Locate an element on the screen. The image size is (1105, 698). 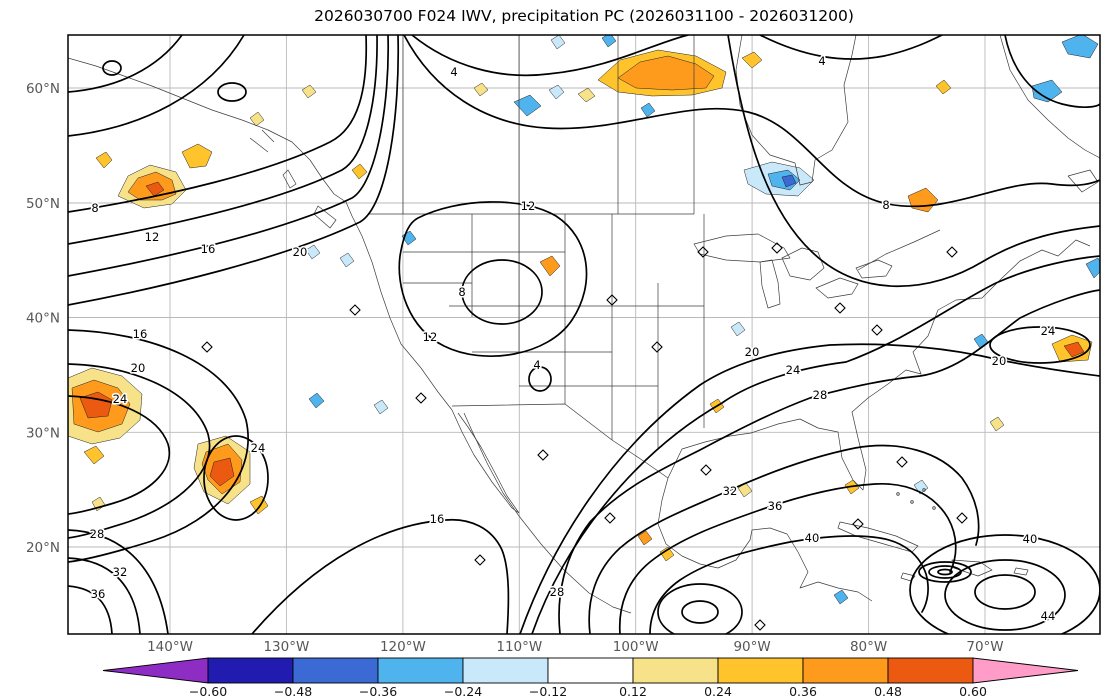
colorbar-tick-label: 0.60 is located at coordinates (973, 691).